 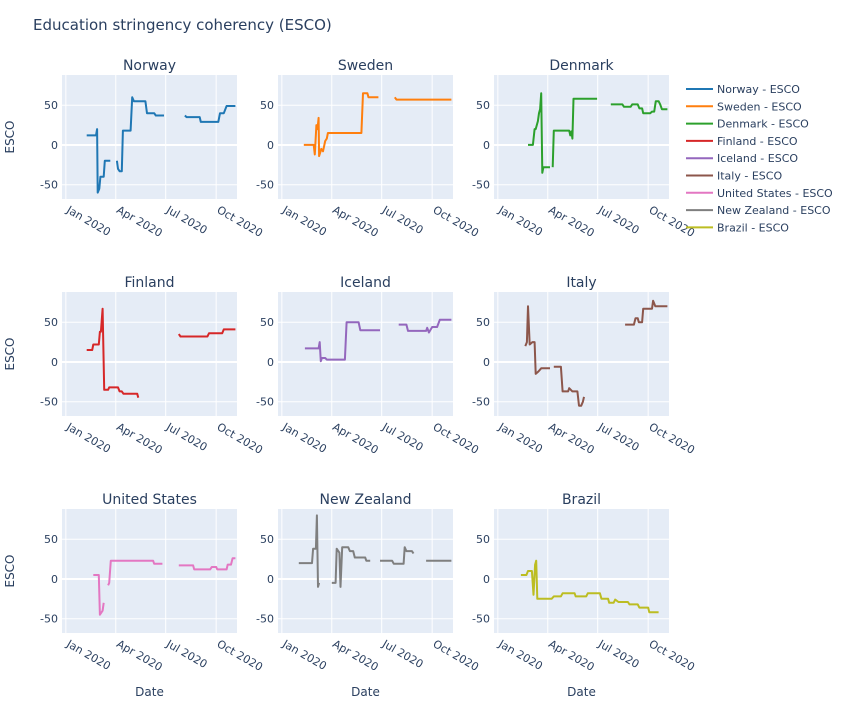 I want to click on legend-item: Brazil - ESCO, so click(x=737, y=227).